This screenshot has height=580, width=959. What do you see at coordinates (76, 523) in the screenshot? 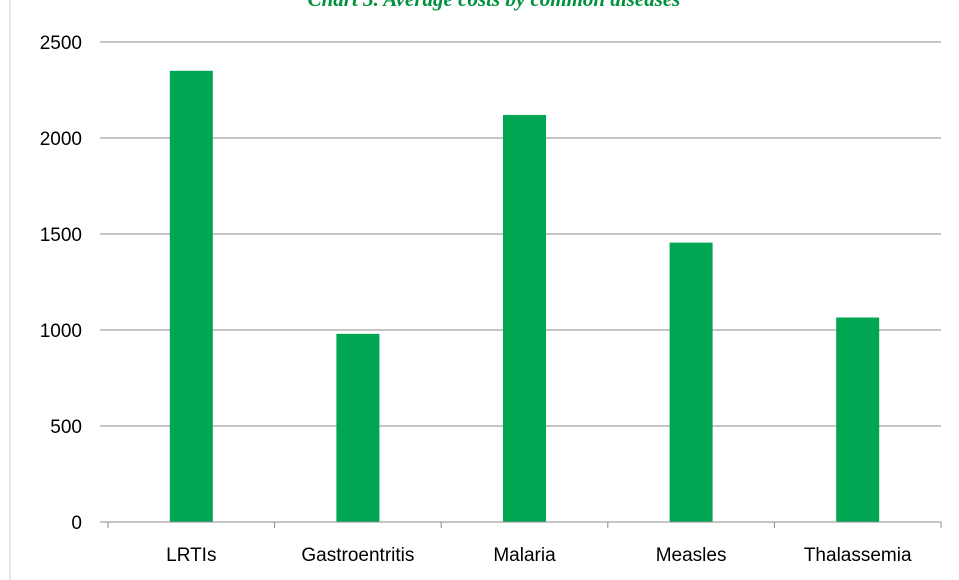
I see `y-tick-label: 0` at bounding box center [76, 523].